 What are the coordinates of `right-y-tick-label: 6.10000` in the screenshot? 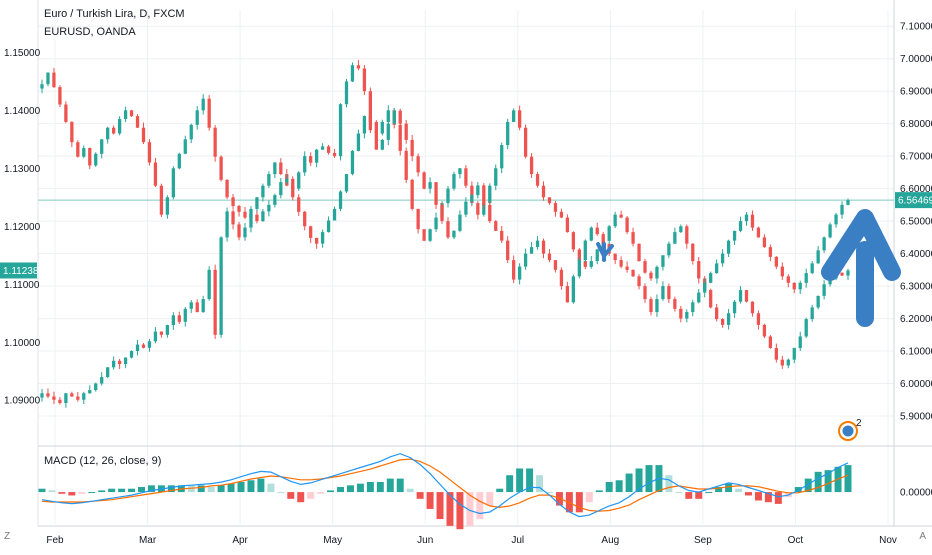 It's located at (916, 352).